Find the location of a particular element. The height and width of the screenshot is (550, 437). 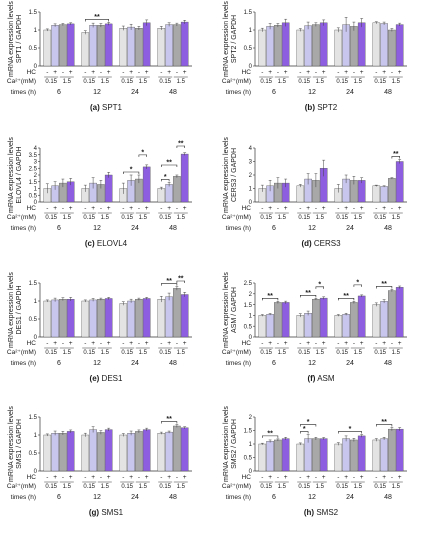

y-tick-label: 4 is located at coordinates (251, 149).